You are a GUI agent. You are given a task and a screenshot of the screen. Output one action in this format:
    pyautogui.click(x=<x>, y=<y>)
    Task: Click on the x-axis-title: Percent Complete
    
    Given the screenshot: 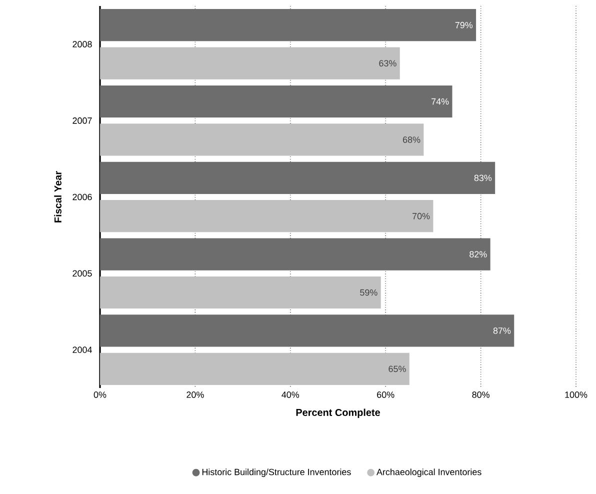 What is the action you would take?
    pyautogui.click(x=338, y=413)
    